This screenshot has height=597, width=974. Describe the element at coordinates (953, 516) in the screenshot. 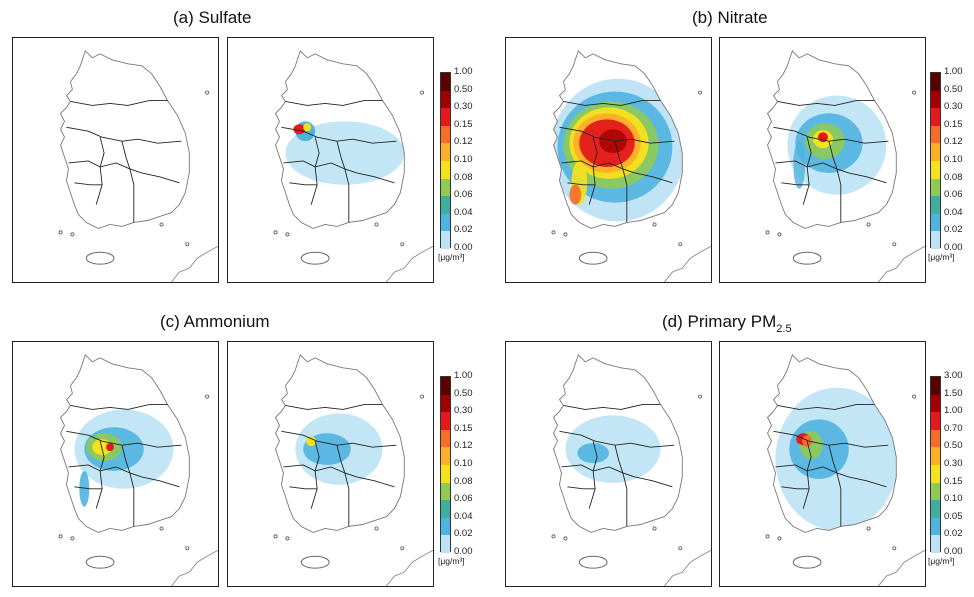

I see `colorbar-tick-label: 0.05` at that location.